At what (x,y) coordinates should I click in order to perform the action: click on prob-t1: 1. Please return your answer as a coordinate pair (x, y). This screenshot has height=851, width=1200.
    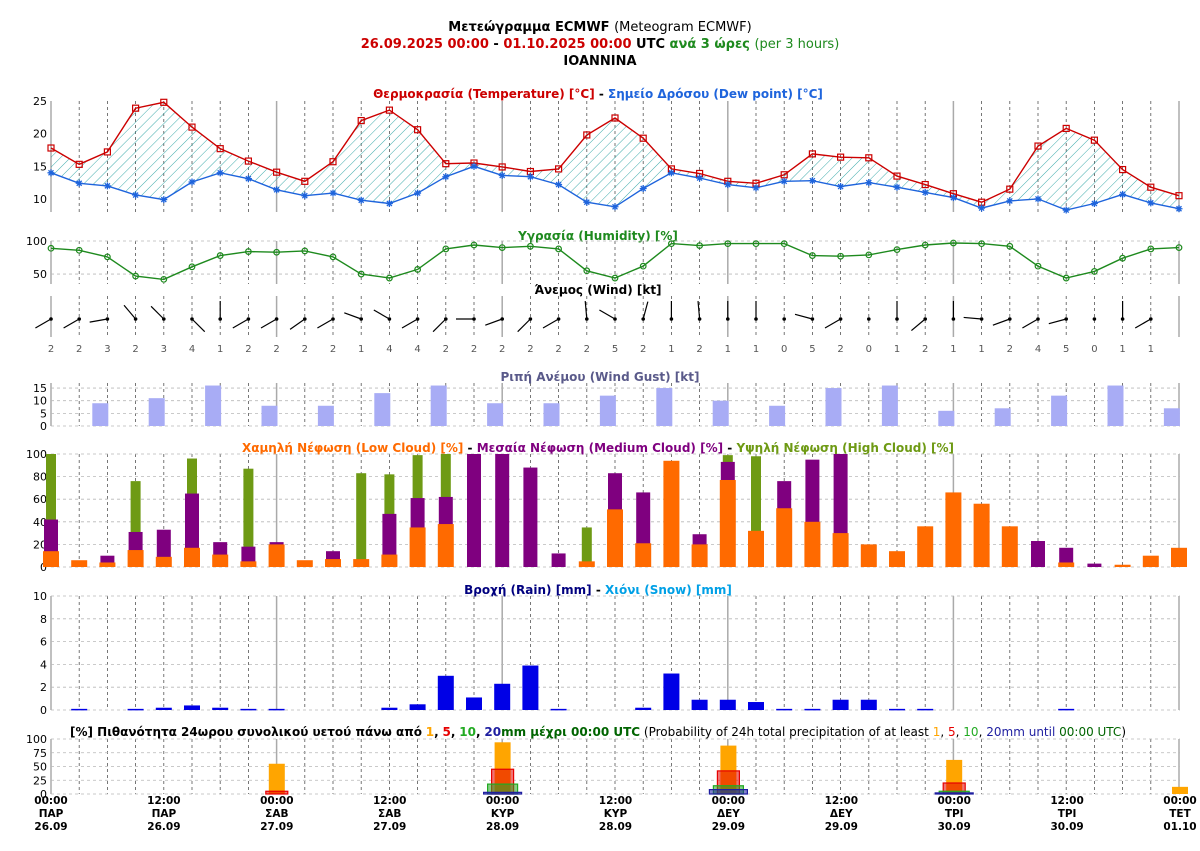
    Looking at the image, I should click on (430, 732).